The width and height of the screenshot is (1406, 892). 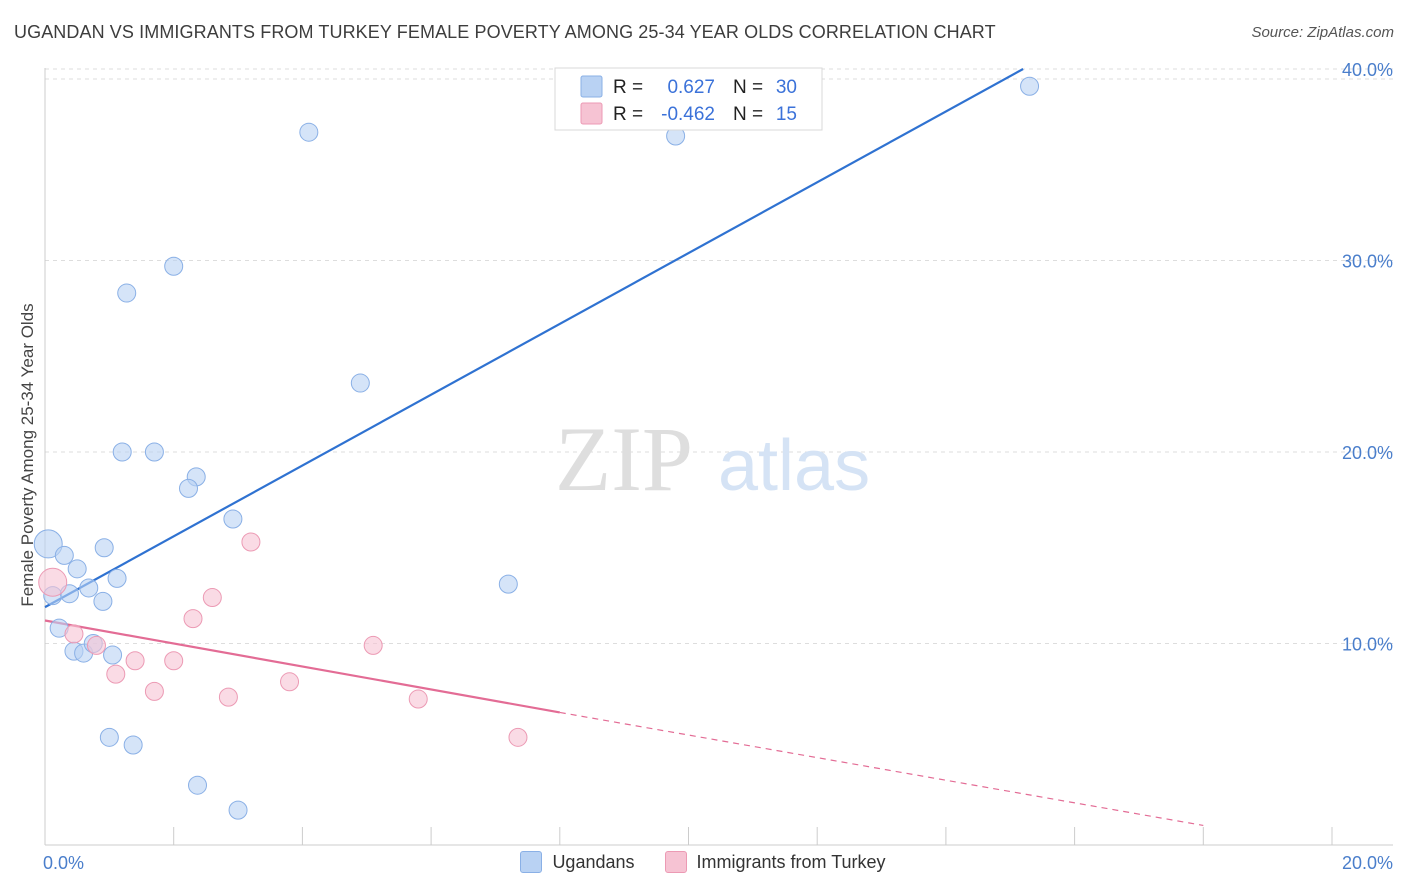 I want to click on legend-item-turkey: Immigrants from Turkey, so click(x=775, y=862).